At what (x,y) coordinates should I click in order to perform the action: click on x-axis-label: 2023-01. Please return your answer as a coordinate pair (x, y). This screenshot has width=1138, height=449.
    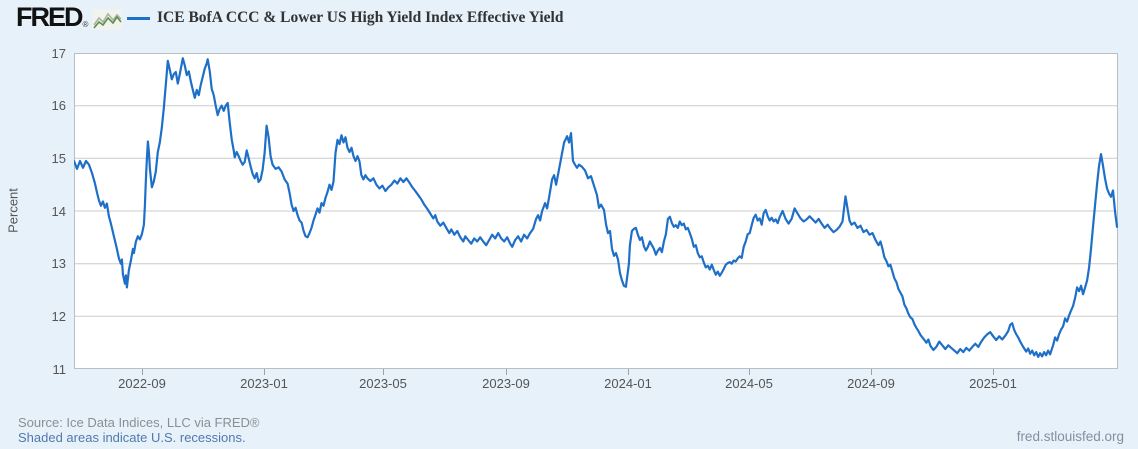
    Looking at the image, I should click on (264, 383).